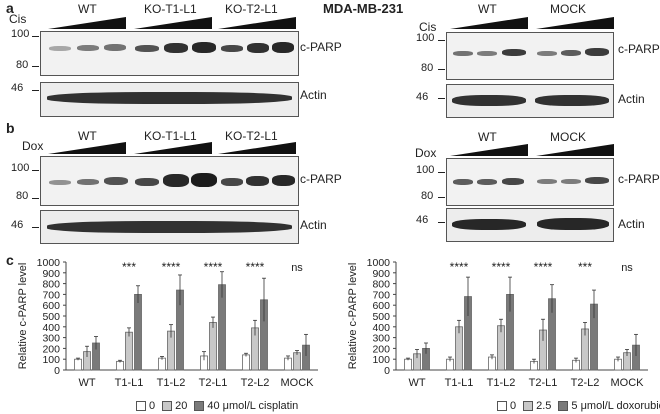  What do you see at coordinates (51, 274) in the screenshot?
I see `y-tick-label: 900` at bounding box center [51, 274].